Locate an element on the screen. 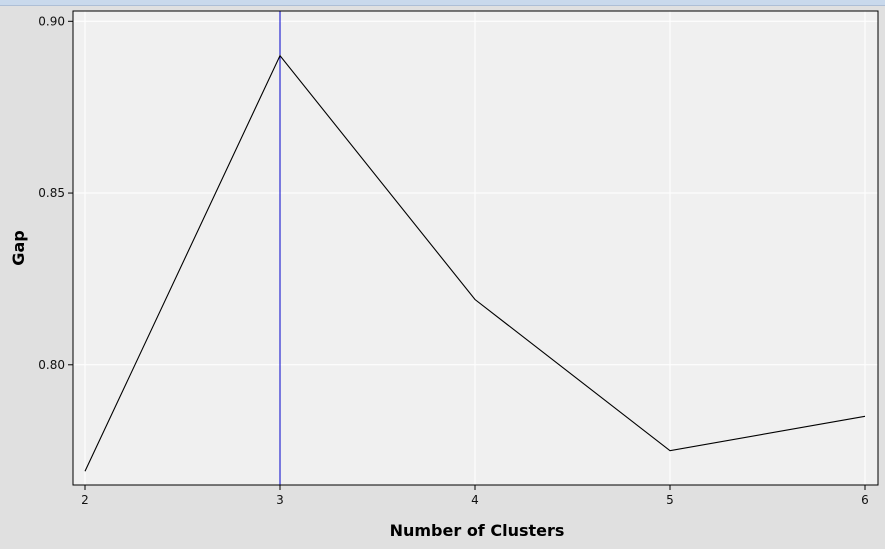 This screenshot has height=549, width=885. x-tick-label-3: 5 is located at coordinates (670, 500).